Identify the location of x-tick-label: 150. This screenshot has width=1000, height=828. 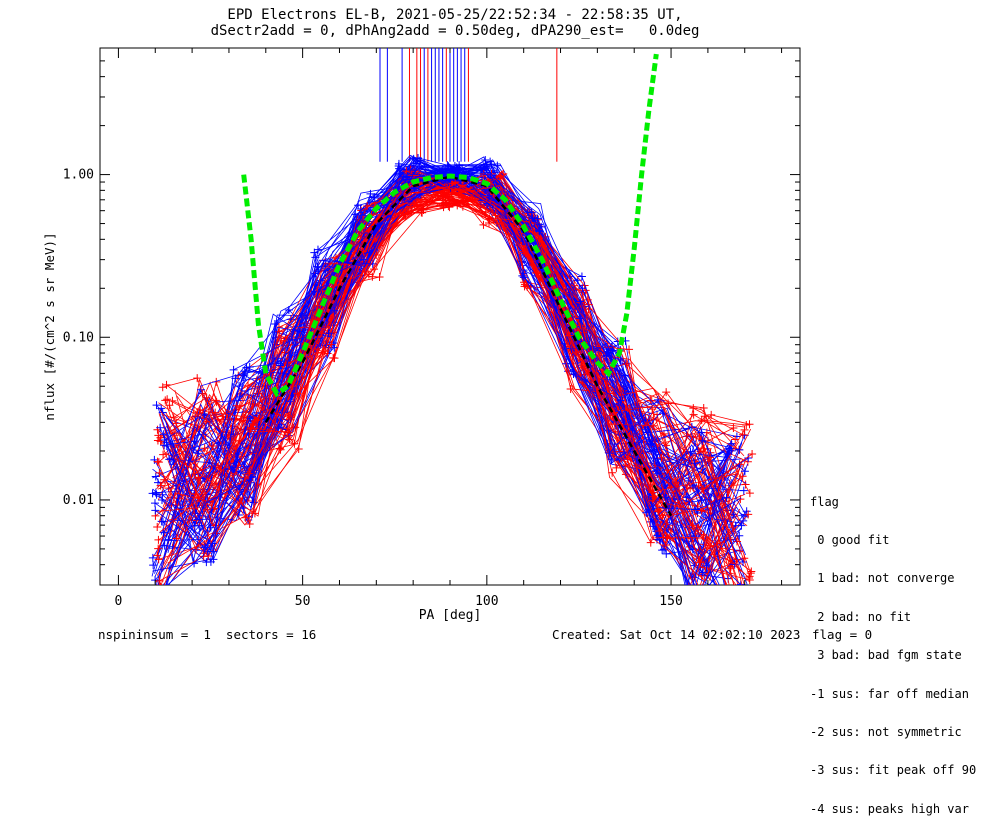
(670, 601).